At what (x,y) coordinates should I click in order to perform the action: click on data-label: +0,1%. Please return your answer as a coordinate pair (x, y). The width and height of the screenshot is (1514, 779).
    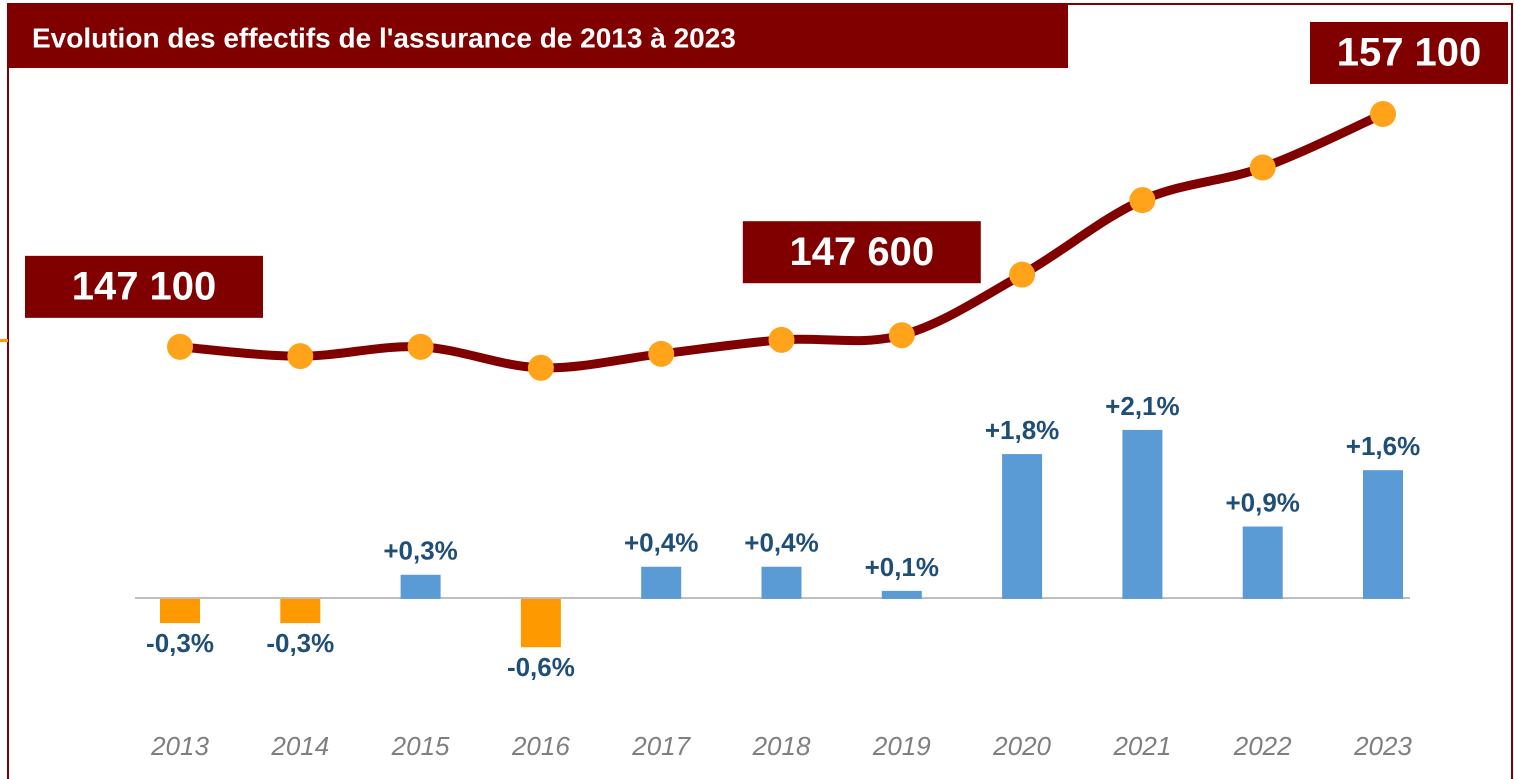
    Looking at the image, I should click on (902, 567).